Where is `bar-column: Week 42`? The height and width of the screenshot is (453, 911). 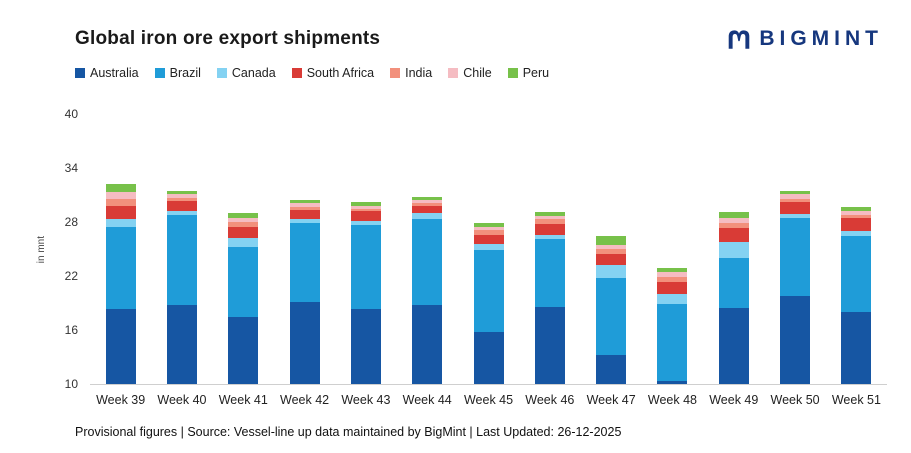
bar-column: Week 42 is located at coordinates (304, 260).